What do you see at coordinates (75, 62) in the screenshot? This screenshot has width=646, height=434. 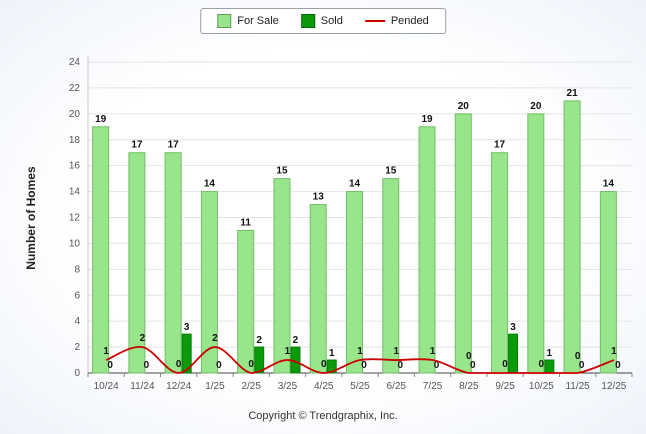 I see `y-tick-label: 24` at bounding box center [75, 62].